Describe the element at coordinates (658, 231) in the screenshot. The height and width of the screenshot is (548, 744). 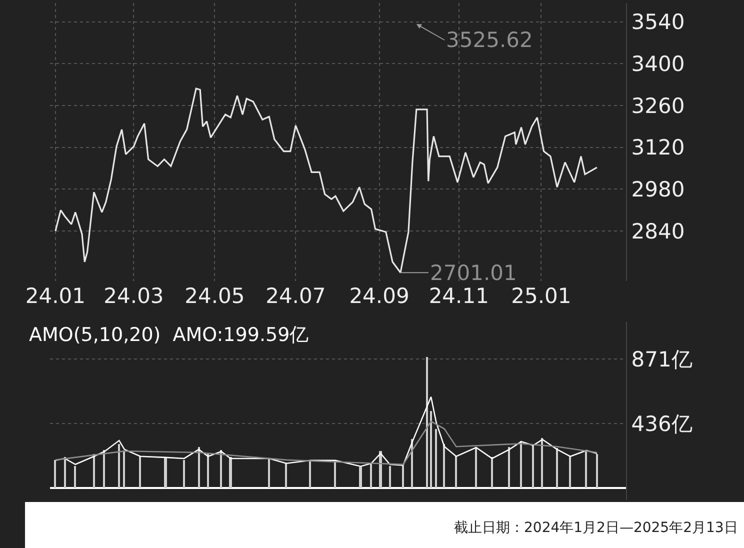
I see `y-tick-label: 2840` at that location.